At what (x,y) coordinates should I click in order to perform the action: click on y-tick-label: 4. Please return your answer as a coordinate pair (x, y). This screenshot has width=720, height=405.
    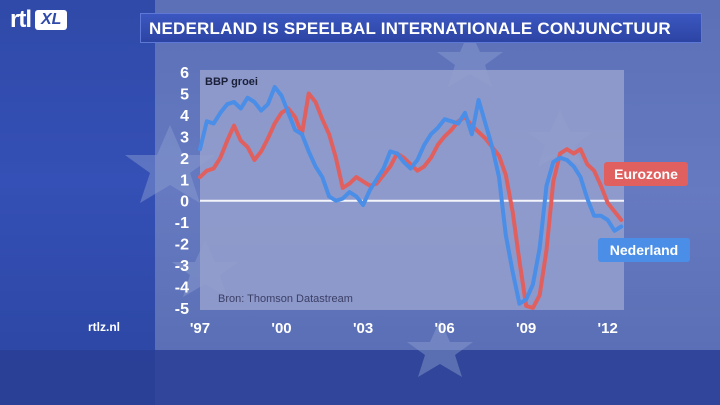
    Looking at the image, I should click on (184, 116).